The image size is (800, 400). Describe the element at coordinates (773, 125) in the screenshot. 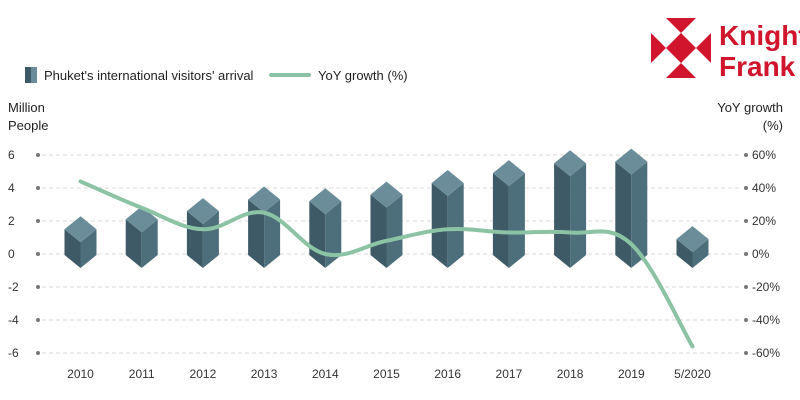

I see `y-right-title-line2: (%)` at that location.